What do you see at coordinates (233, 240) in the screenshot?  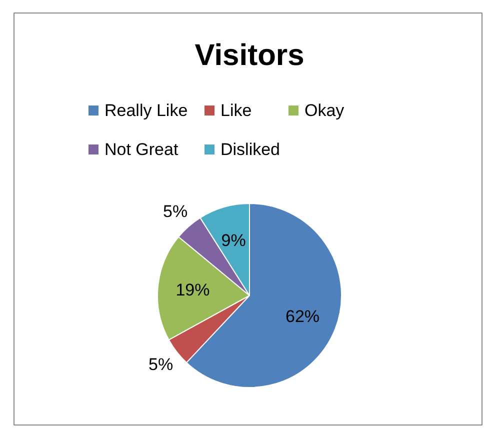 I see `data-label: 9%` at bounding box center [233, 240].